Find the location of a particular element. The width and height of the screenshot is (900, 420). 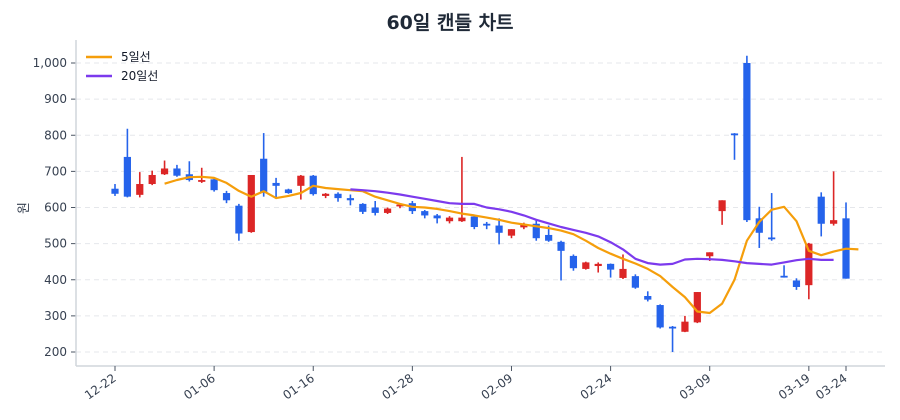

x-tick-label: 01-16 is located at coordinates (298, 386).